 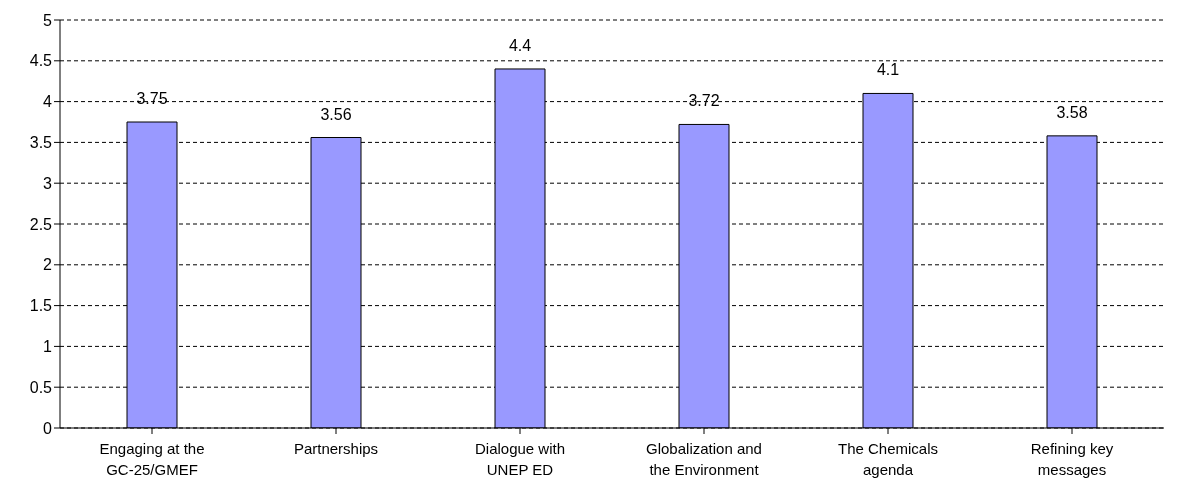 What do you see at coordinates (336, 448) in the screenshot?
I see `x-tick-label: Partnerships` at bounding box center [336, 448].